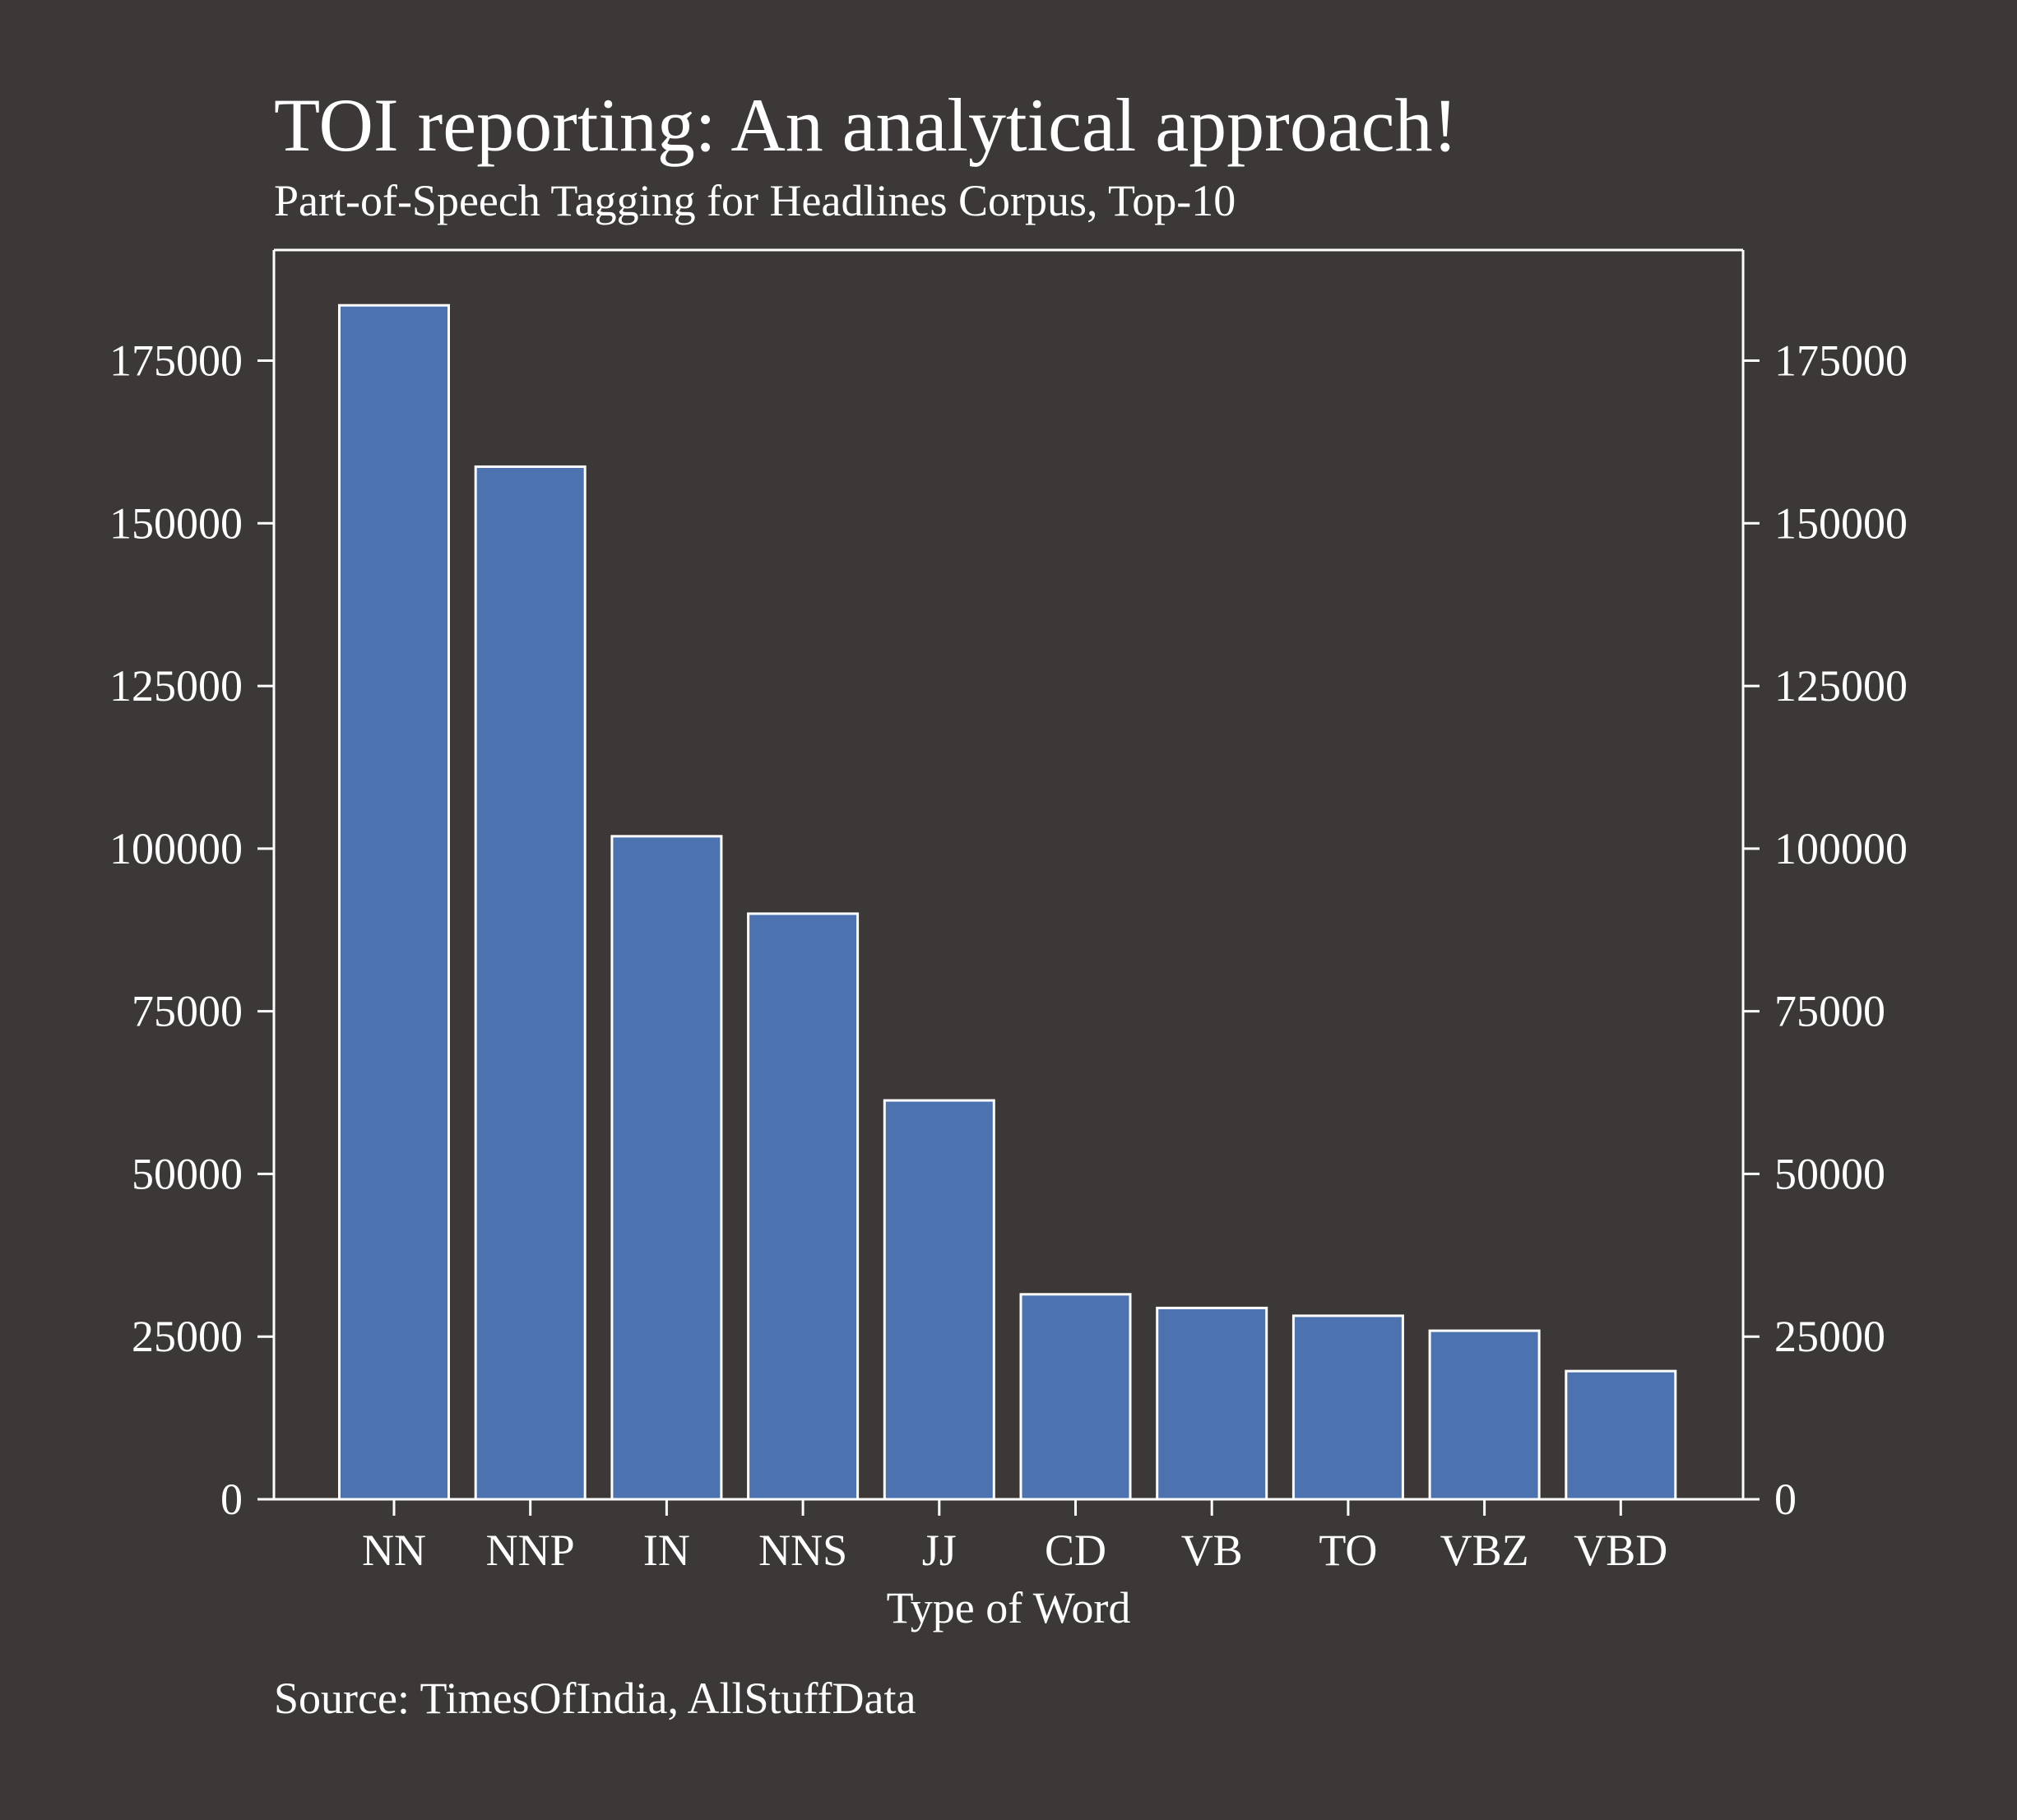 The image size is (2017, 1820). Describe the element at coordinates (1830, 1336) in the screenshot. I see `y-tick-label-right: 25000` at that location.